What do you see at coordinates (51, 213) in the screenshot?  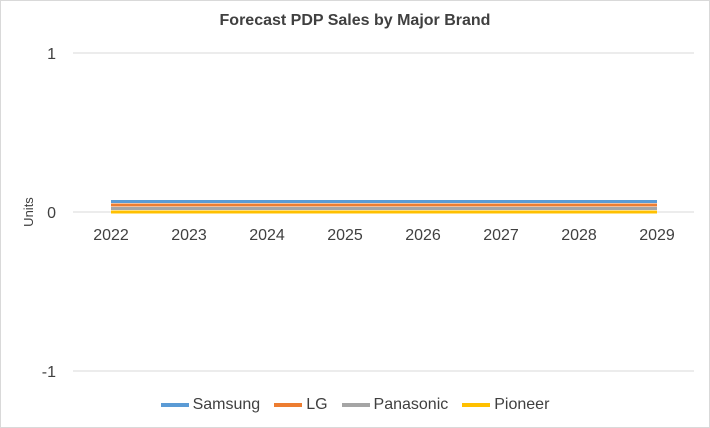 I see `y-tick-label: 0` at bounding box center [51, 213].